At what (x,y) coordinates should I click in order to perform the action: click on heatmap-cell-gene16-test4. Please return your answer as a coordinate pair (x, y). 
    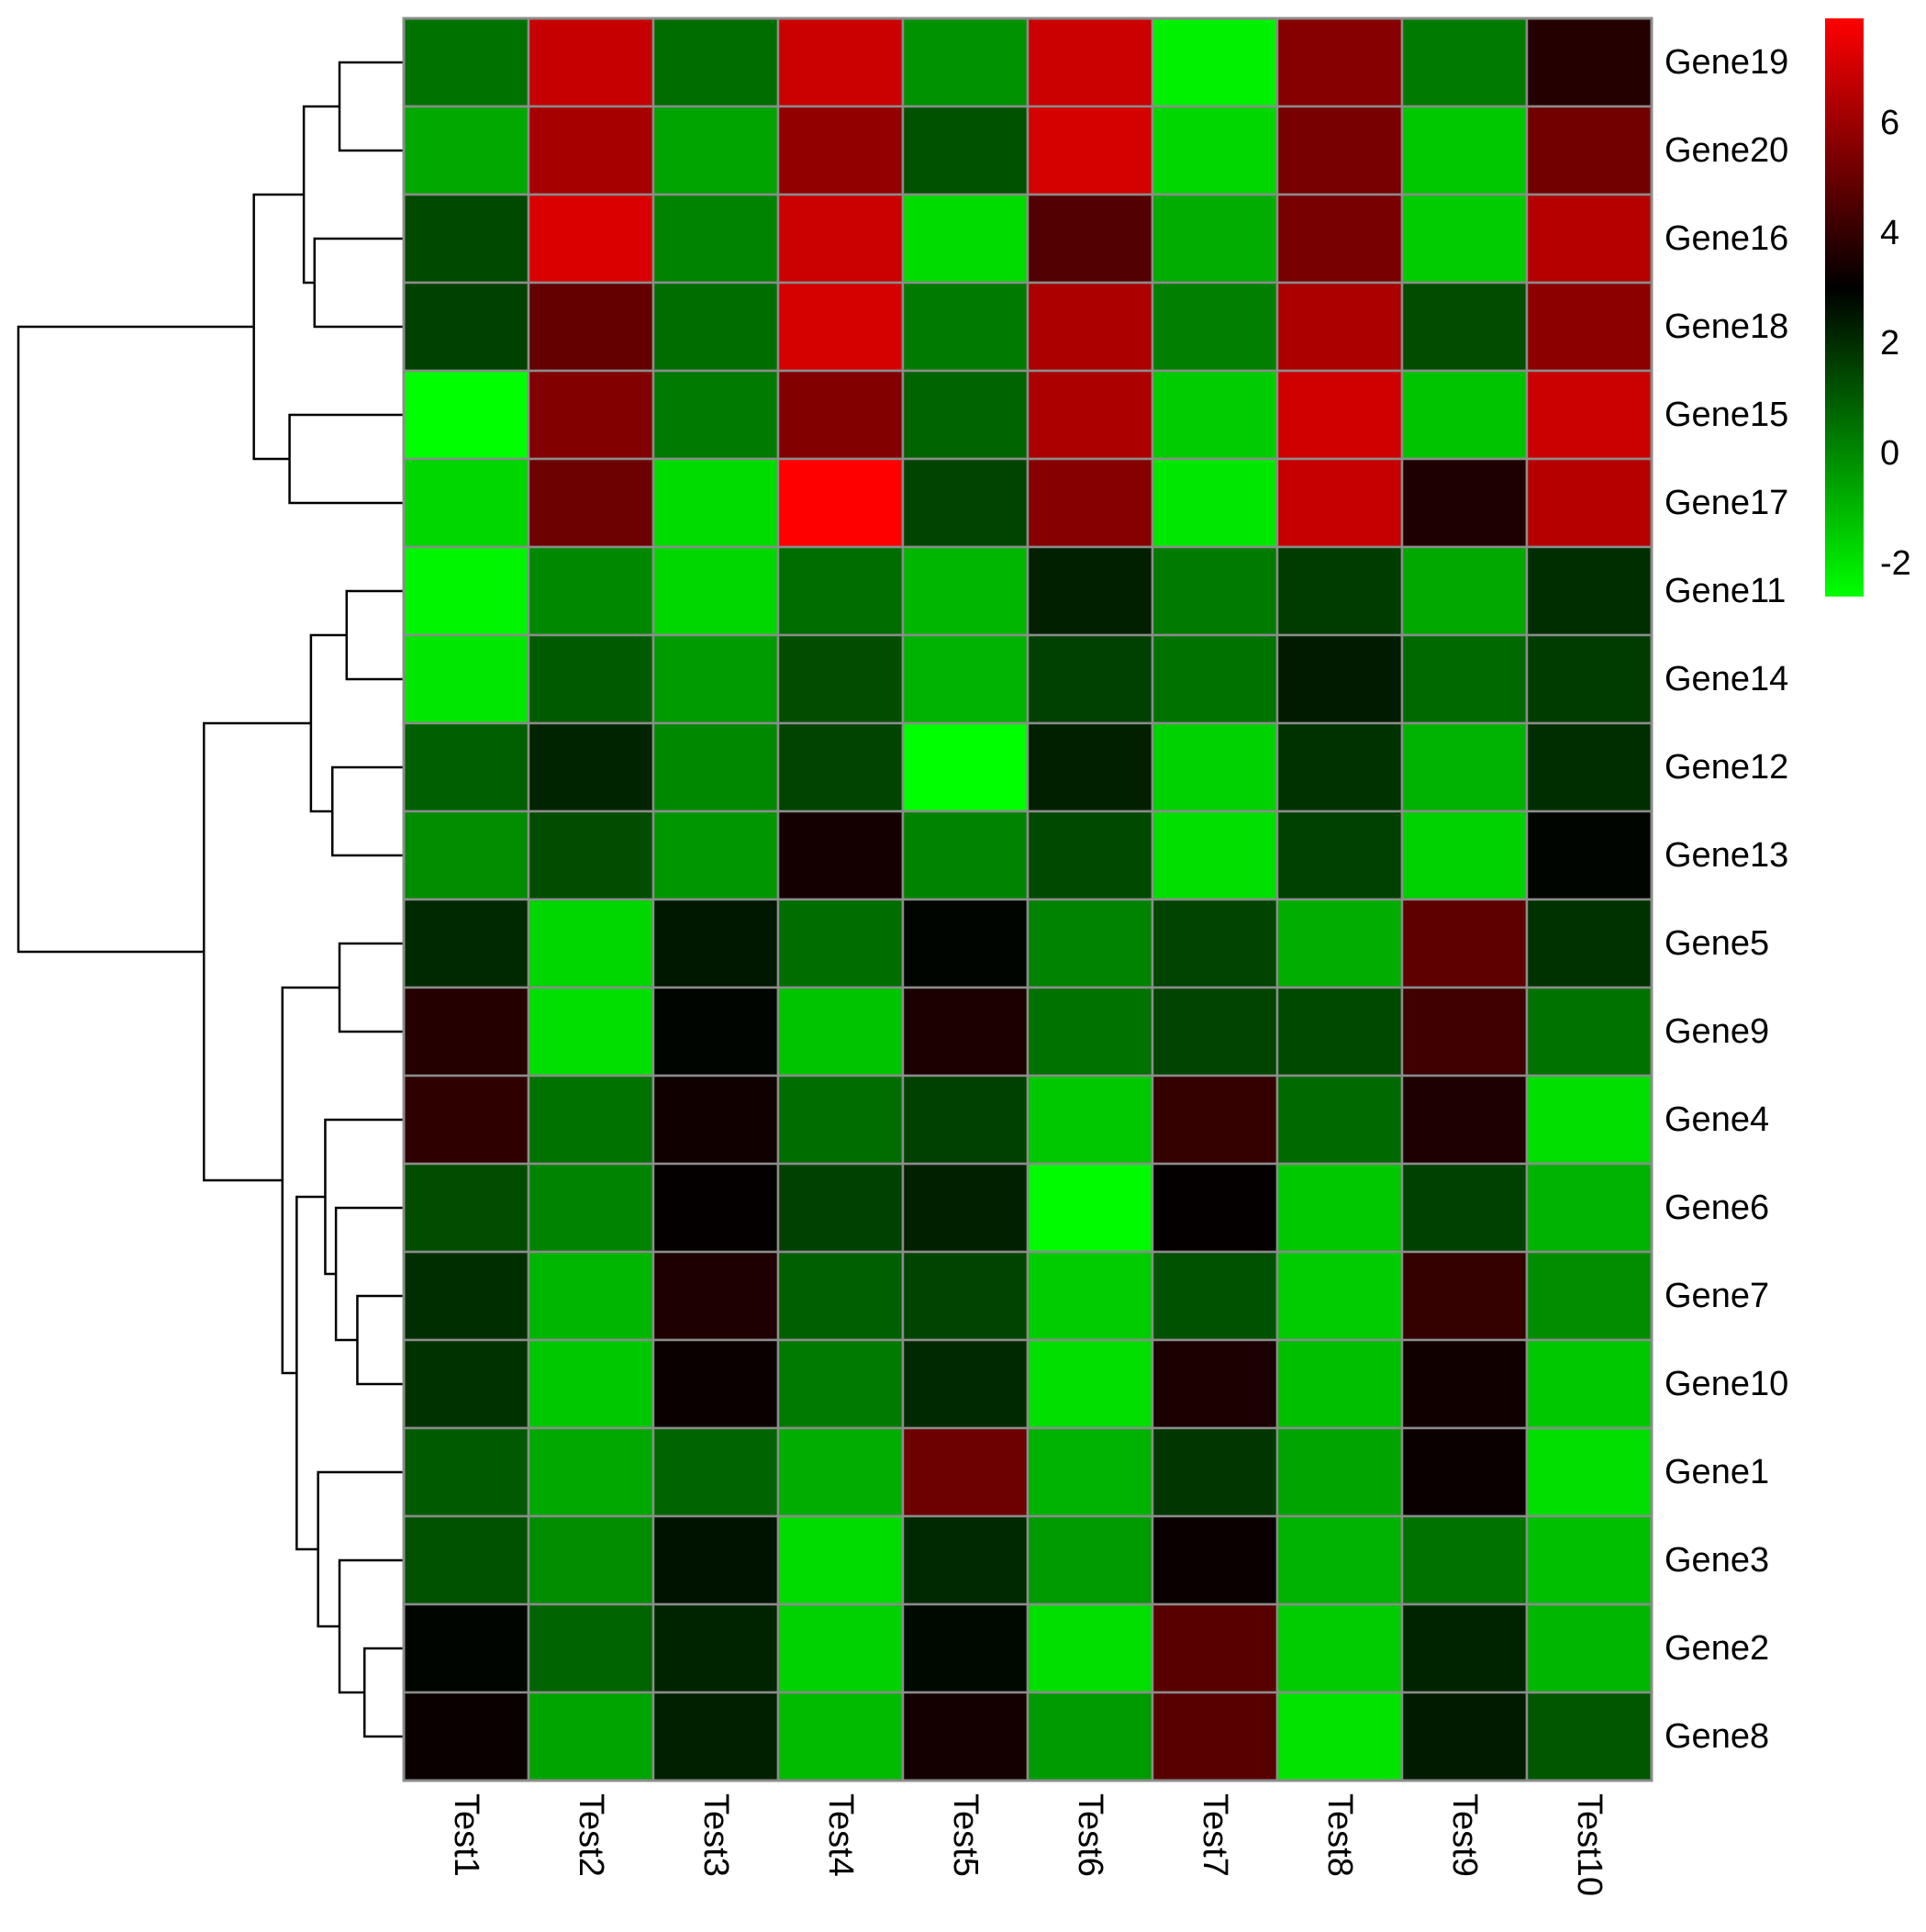
    Looking at the image, I should click on (840, 239).